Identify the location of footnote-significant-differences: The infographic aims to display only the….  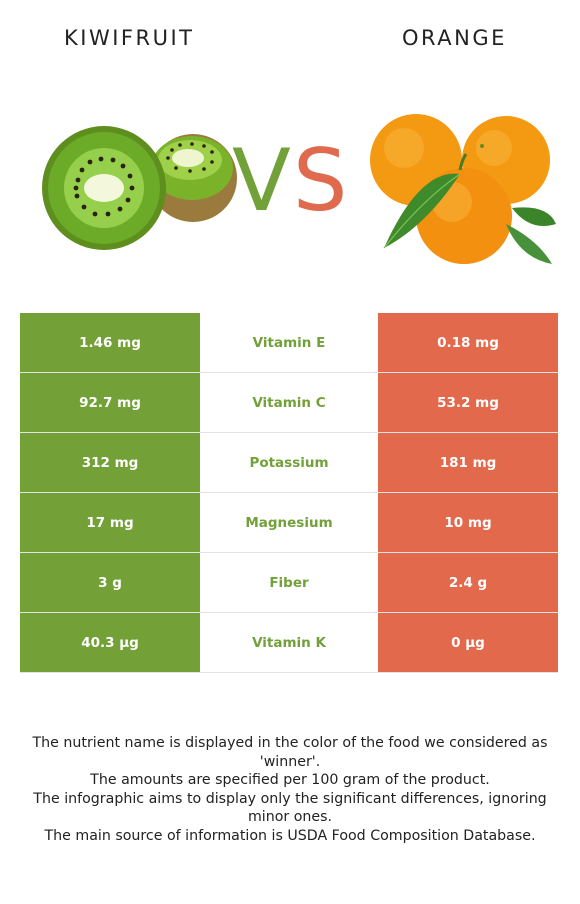
(290, 808).